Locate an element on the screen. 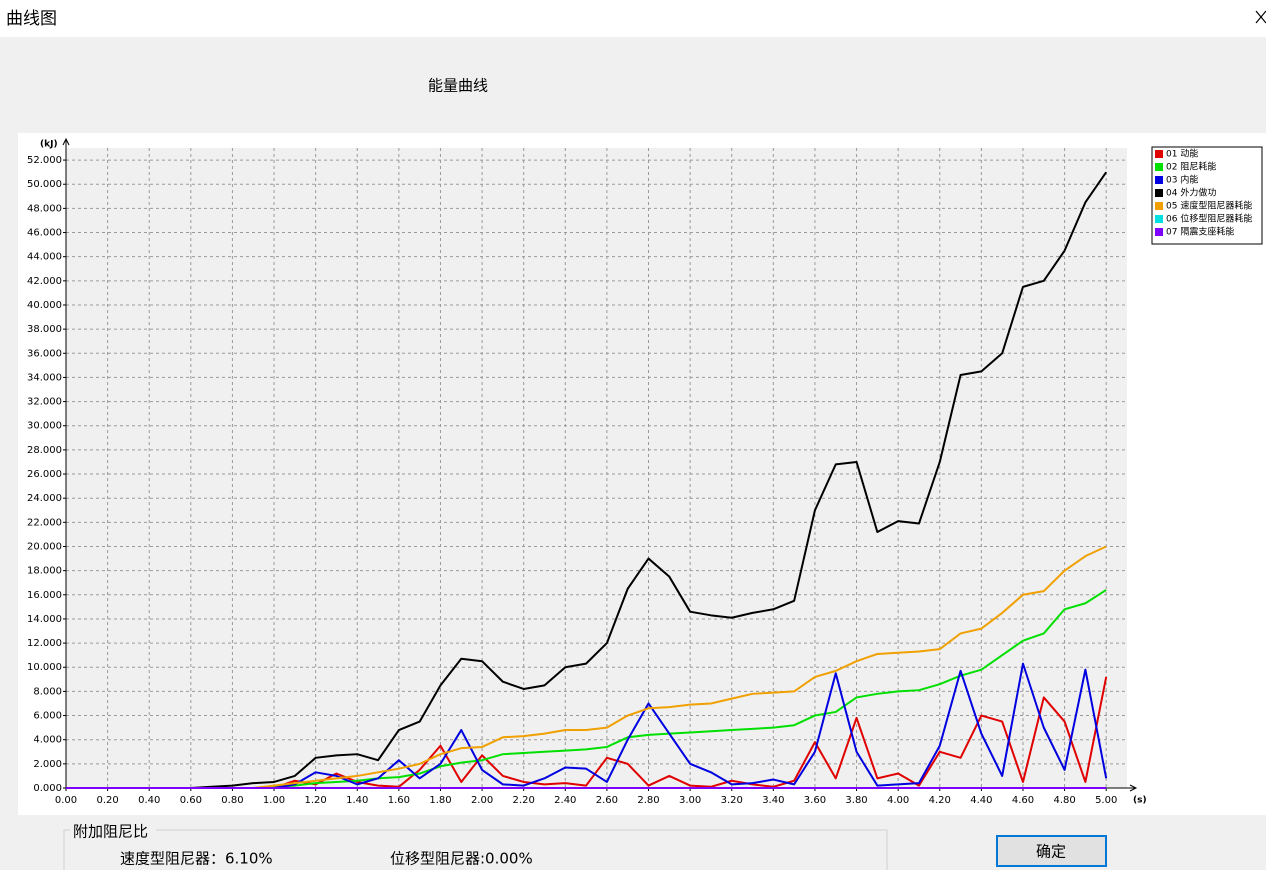 This screenshot has width=1266, height=870. y-tick-label: 52.000 is located at coordinates (44, 160).